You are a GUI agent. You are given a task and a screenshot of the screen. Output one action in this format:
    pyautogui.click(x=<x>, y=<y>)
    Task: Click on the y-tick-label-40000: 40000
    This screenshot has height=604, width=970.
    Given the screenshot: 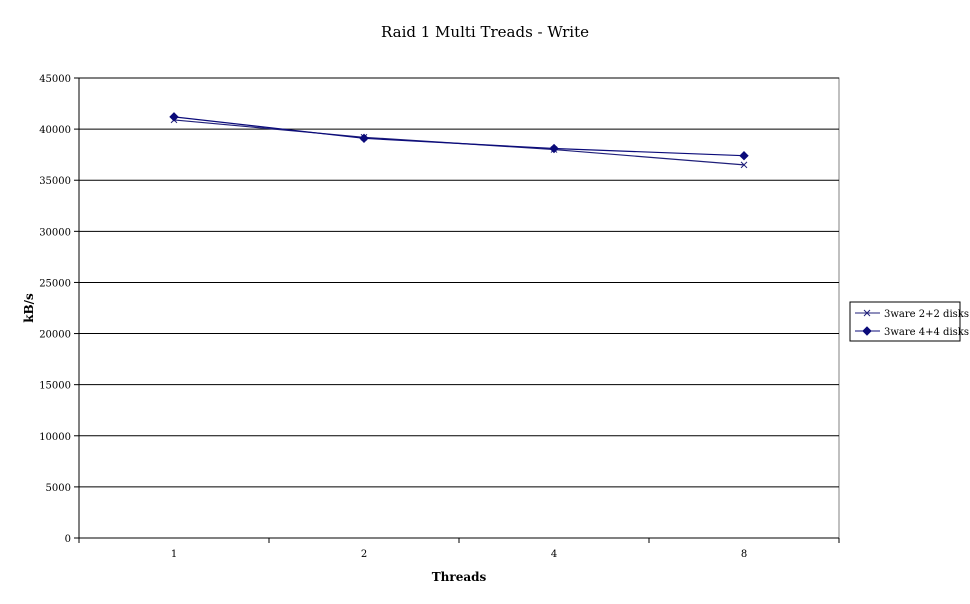 What is the action you would take?
    pyautogui.click(x=55, y=130)
    